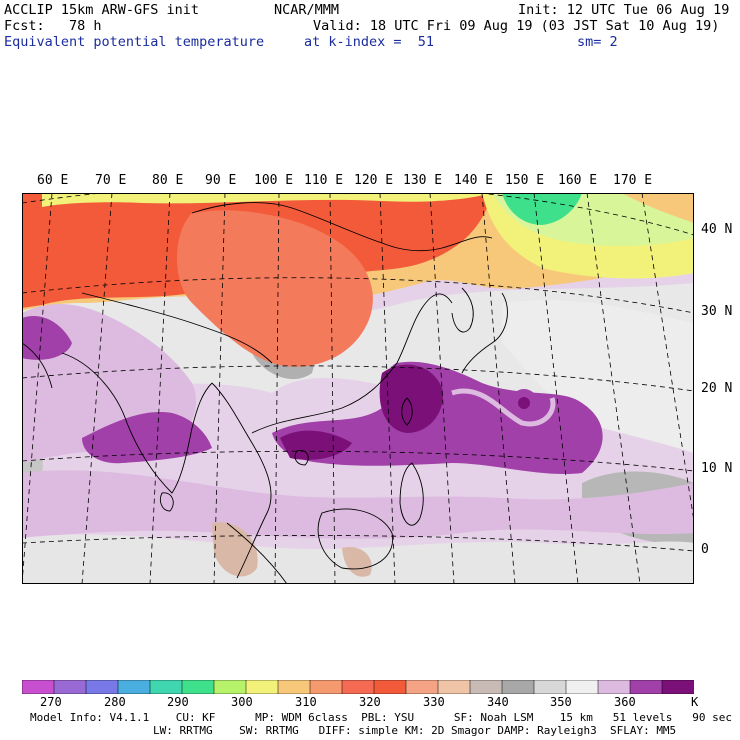 This screenshot has height=740, width=740. I want to click on coastline-india, so click(137, 423).